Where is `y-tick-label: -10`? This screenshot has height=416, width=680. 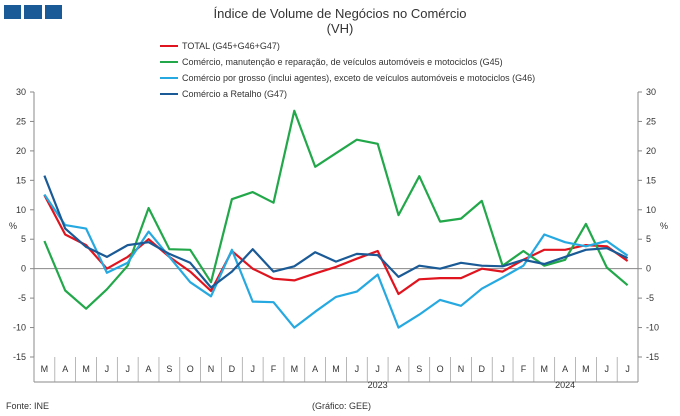 y-tick-label: -10 is located at coordinates (19, 328).